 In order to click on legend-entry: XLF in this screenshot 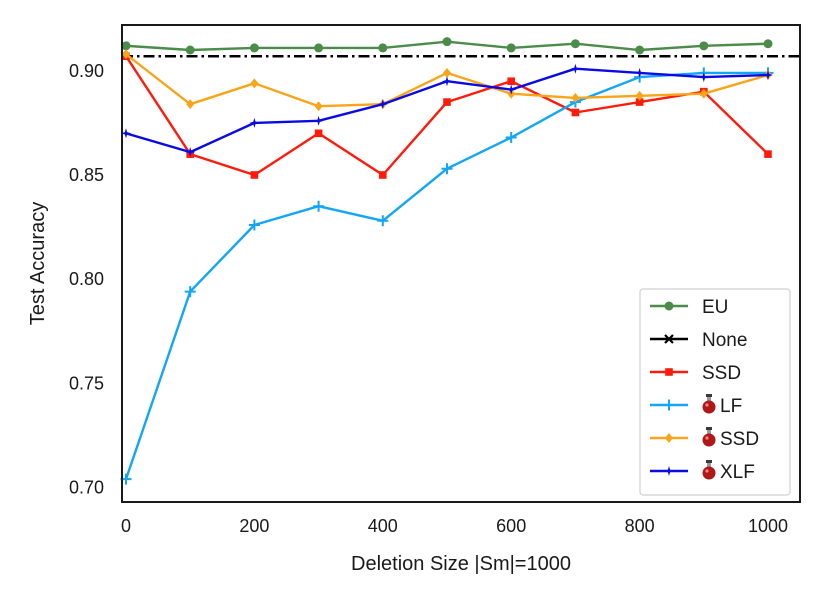, I will do `click(702, 471)`.